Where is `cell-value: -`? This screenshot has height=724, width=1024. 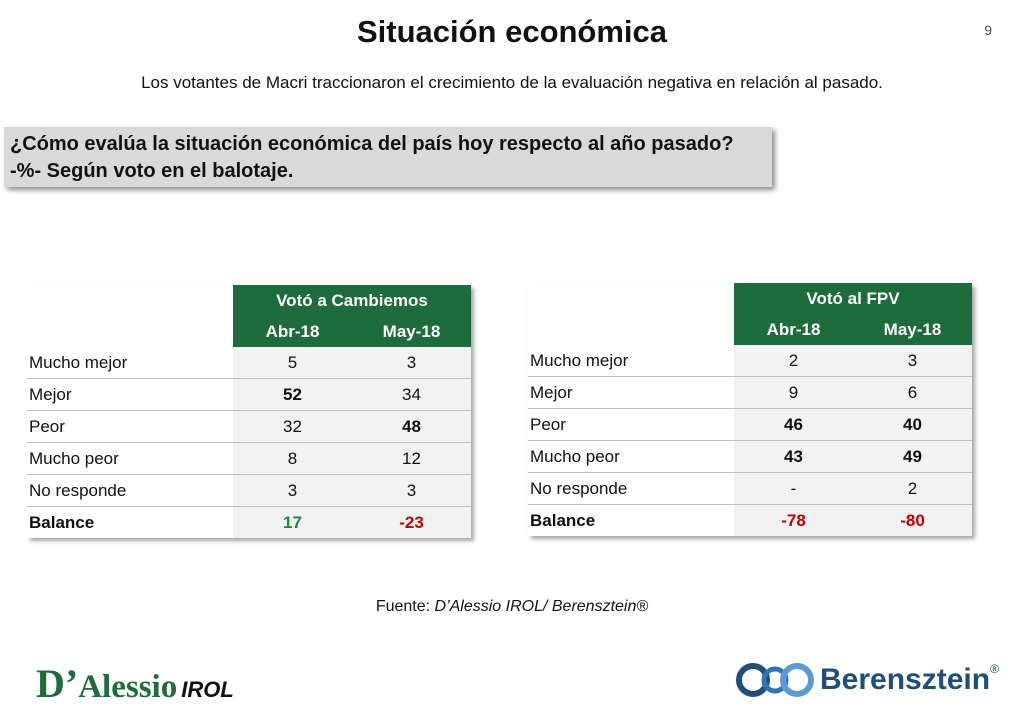
cell-value: - is located at coordinates (793, 488).